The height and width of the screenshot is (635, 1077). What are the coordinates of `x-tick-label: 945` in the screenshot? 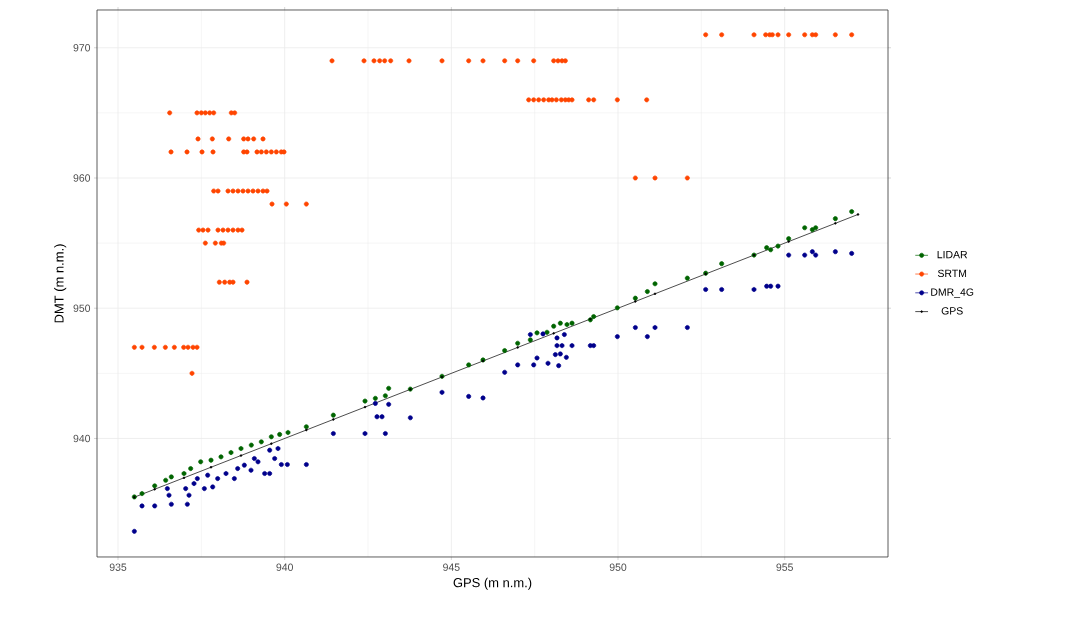 It's located at (451, 567).